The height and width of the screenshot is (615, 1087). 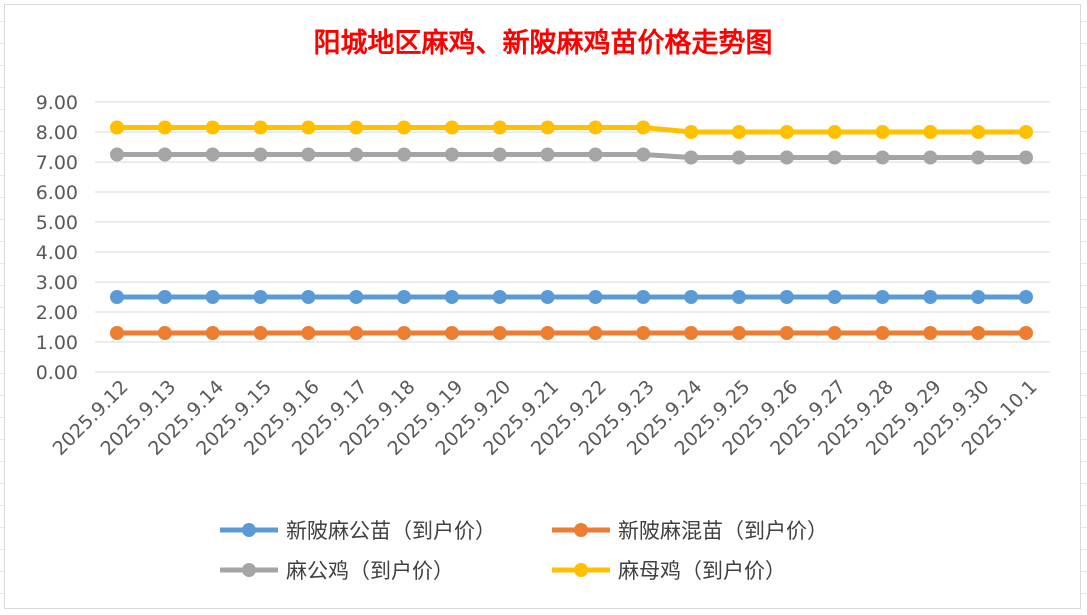 I want to click on y-tick-label: 4.00, so click(x=57, y=253).